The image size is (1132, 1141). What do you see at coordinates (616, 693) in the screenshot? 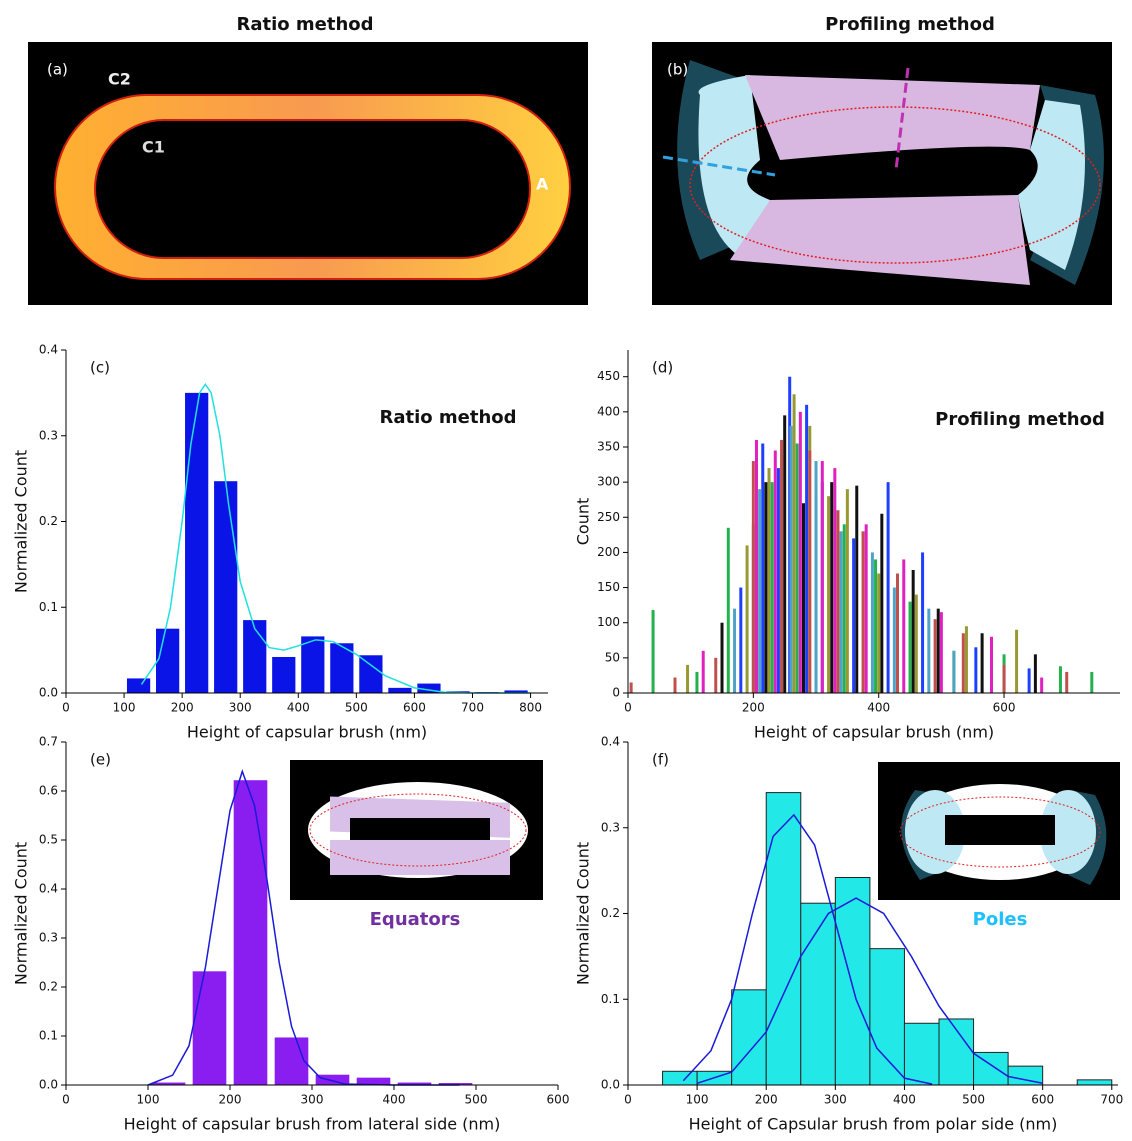
I see `y-tick-label: 0` at bounding box center [616, 693].